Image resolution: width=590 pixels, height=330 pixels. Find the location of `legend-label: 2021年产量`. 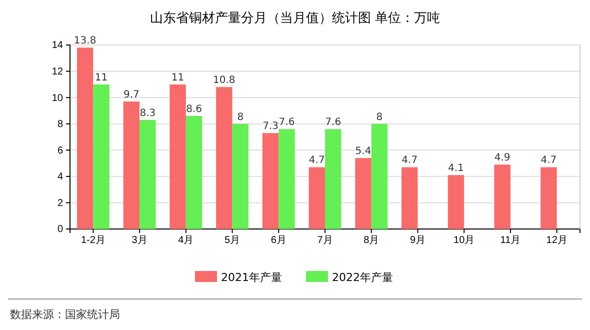

legend-label: 2021年产量 is located at coordinates (251, 277).